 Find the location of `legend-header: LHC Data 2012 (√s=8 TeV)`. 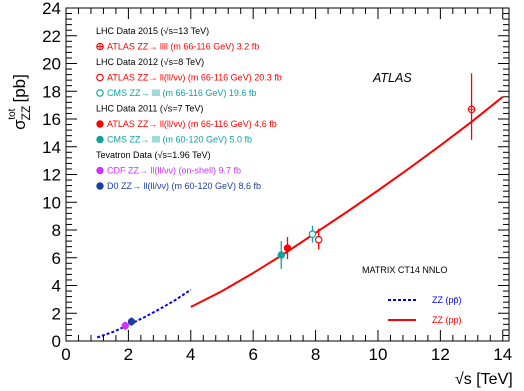

legend-header: LHC Data 2012 (√s=8 TeV) is located at coordinates (150, 62).